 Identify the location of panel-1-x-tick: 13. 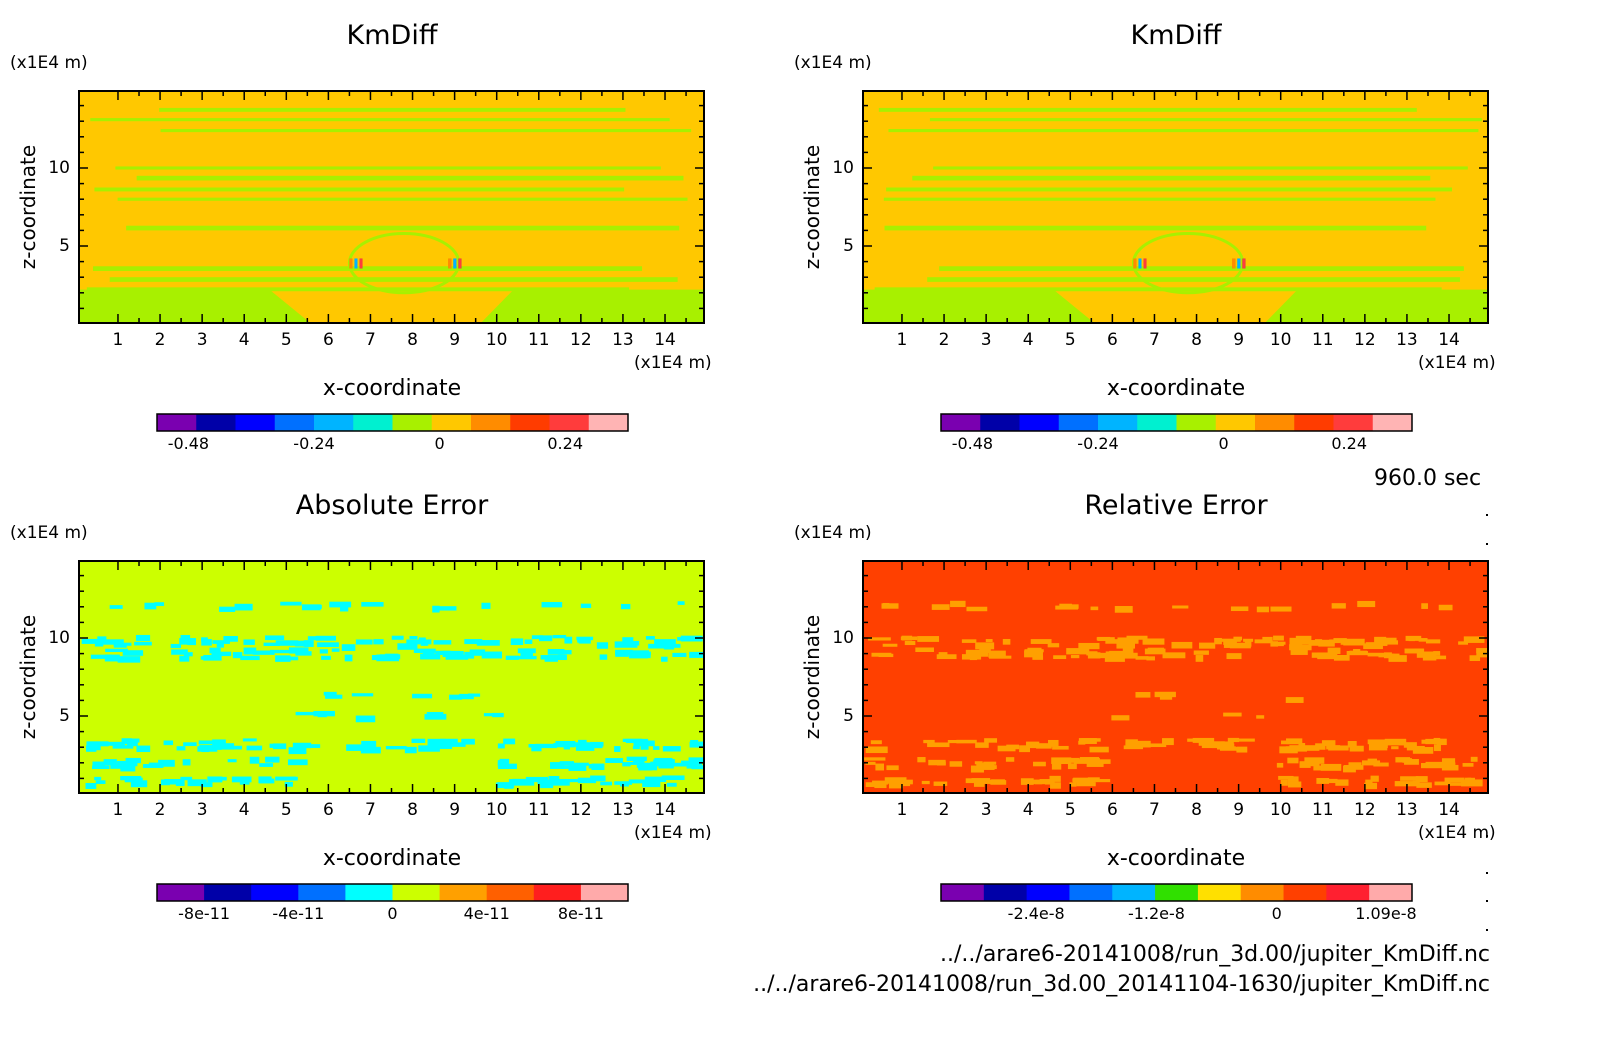
(1407, 340).